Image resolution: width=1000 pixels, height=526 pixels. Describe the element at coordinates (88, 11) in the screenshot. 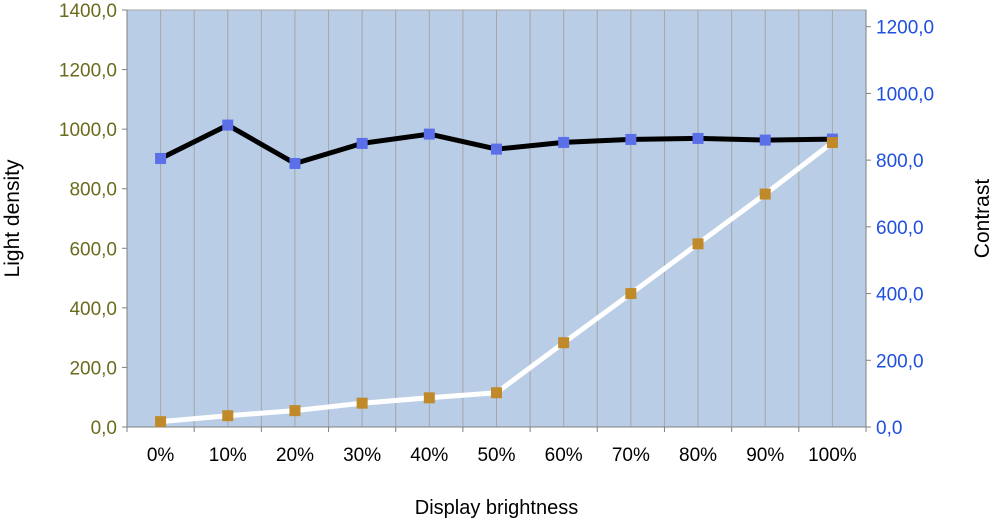

I see `y-tick-label: 1400,0` at that location.